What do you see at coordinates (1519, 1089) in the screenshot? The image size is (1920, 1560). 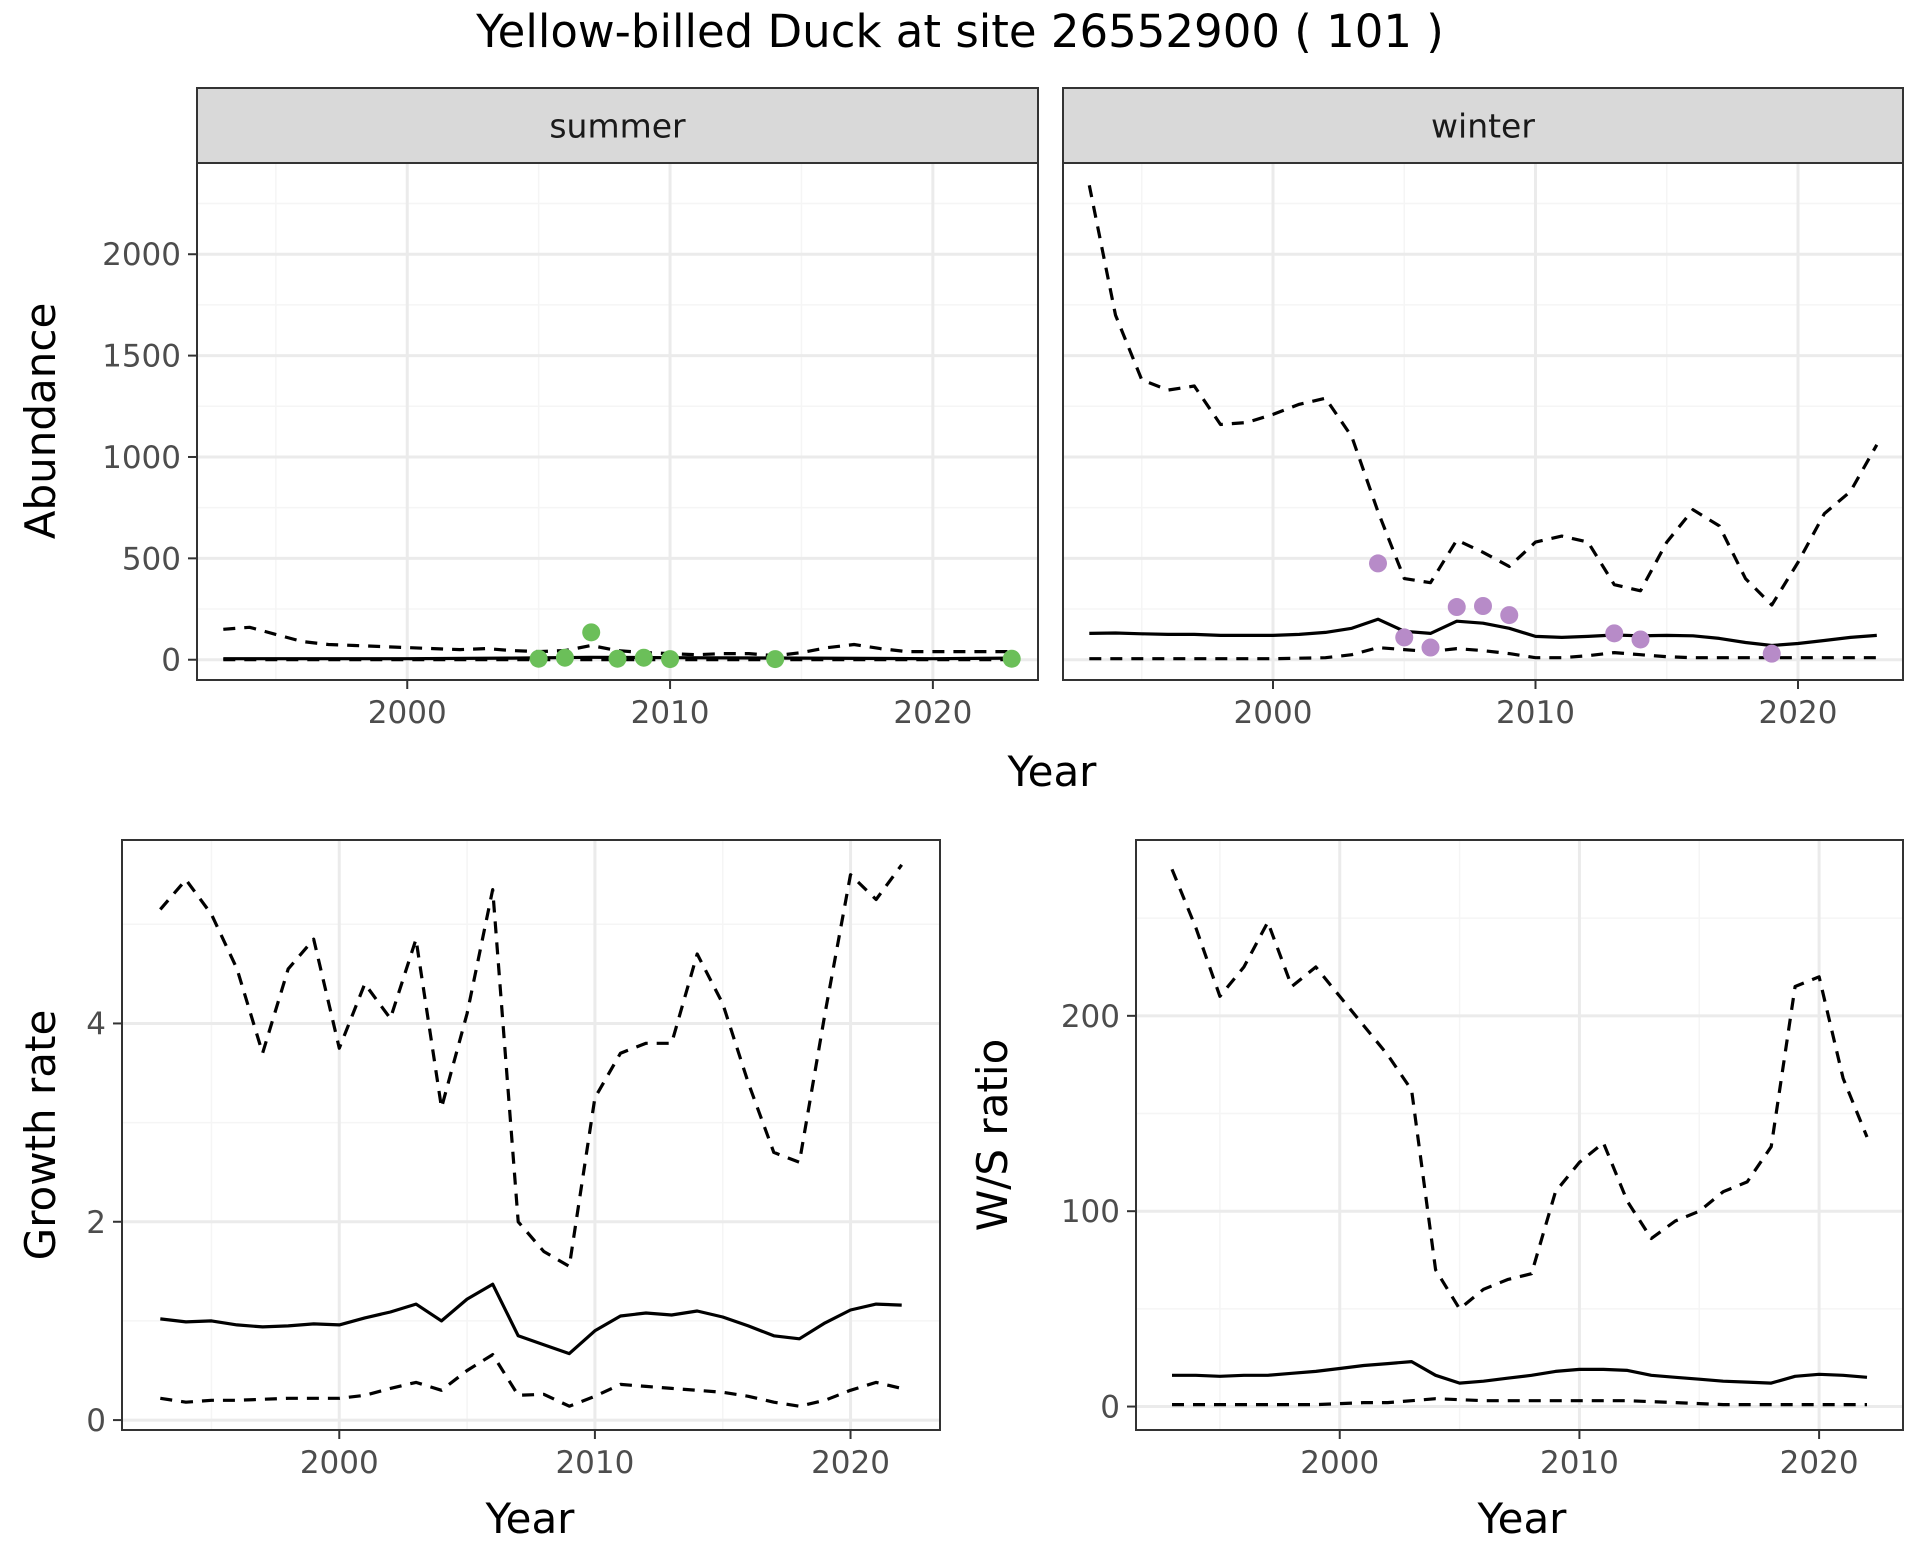 I see `ws_ratio-upper-line` at bounding box center [1519, 1089].